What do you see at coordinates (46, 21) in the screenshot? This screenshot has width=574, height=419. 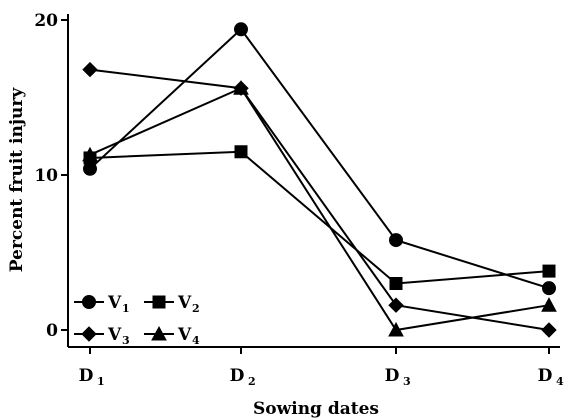 I see `y-tick-label: 20` at bounding box center [46, 21].